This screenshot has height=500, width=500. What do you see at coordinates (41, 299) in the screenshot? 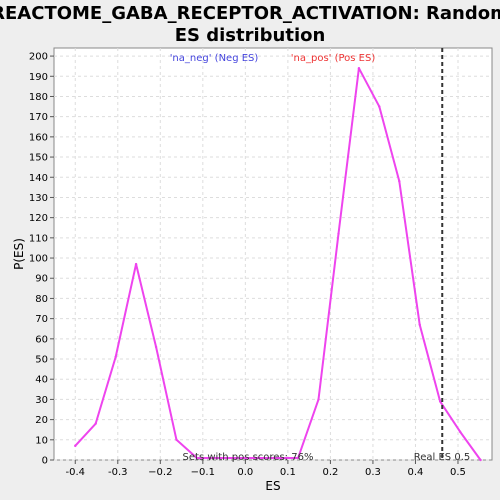
I see `y-tick-label: 80` at bounding box center [41, 299].